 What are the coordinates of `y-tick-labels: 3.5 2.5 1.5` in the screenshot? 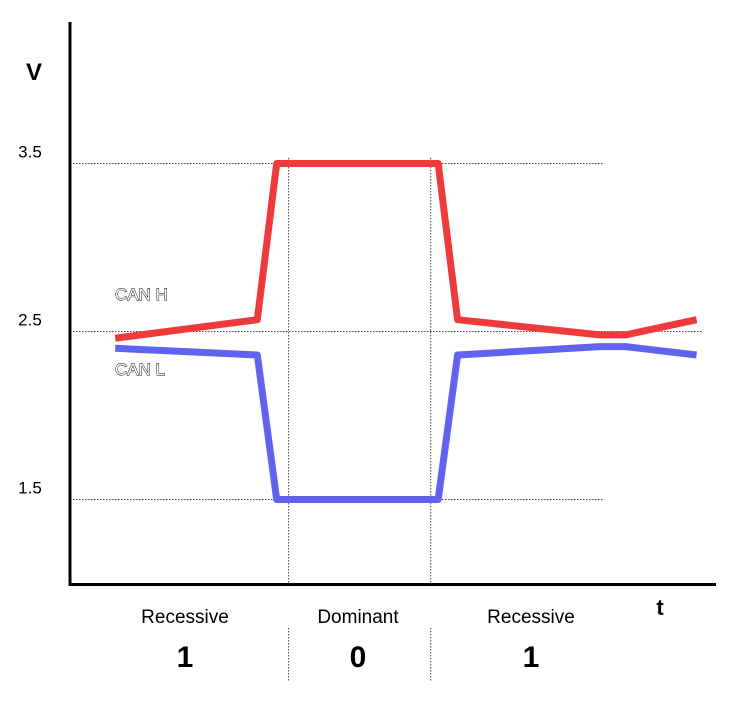 It's located at (30, 320).